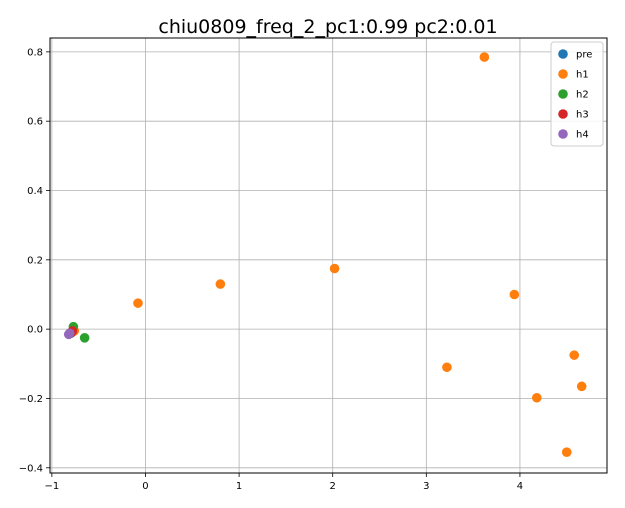 Image resolution: width=625 pixels, height=508 pixels. What do you see at coordinates (35, 122) in the screenshot?
I see `y-tick-label: 0.6` at bounding box center [35, 122].